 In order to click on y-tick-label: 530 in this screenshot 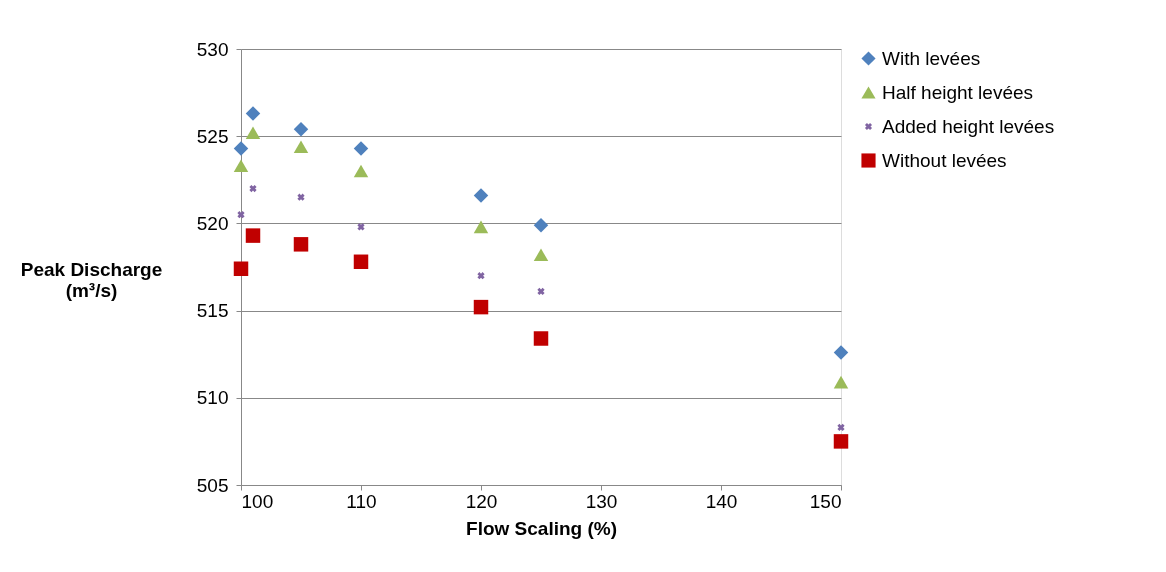, I will do `click(212, 49)`.